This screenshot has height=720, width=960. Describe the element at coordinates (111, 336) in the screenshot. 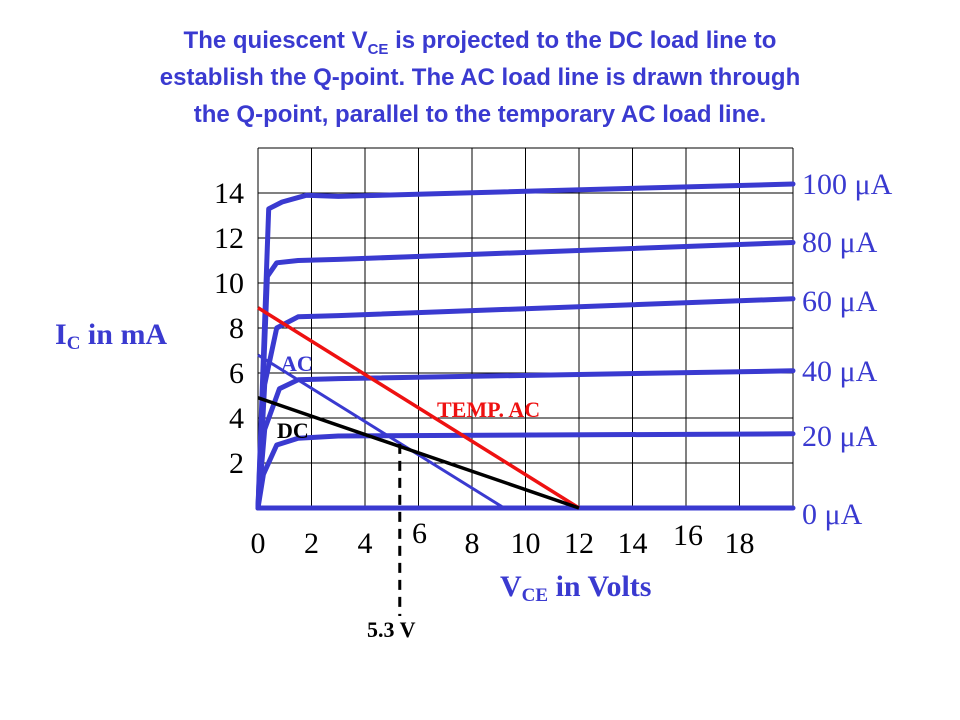

I see `y-axis-title: IC in mA` at that location.